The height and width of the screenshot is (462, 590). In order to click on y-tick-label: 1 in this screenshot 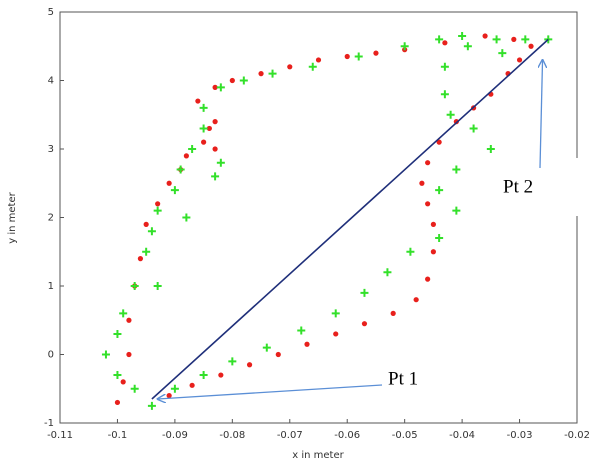, I will do `click(51, 286)`.